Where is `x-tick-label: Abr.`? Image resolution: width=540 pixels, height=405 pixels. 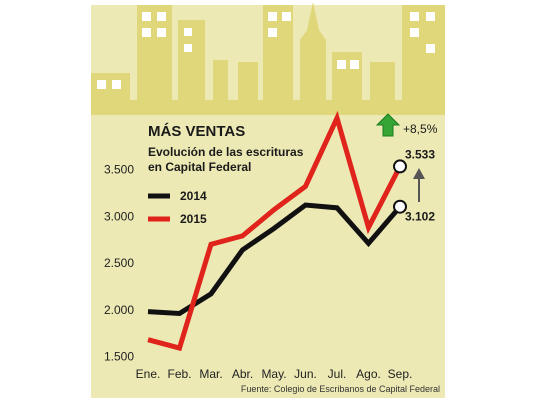
x-tick-label: Abr. is located at coordinates (242, 374).